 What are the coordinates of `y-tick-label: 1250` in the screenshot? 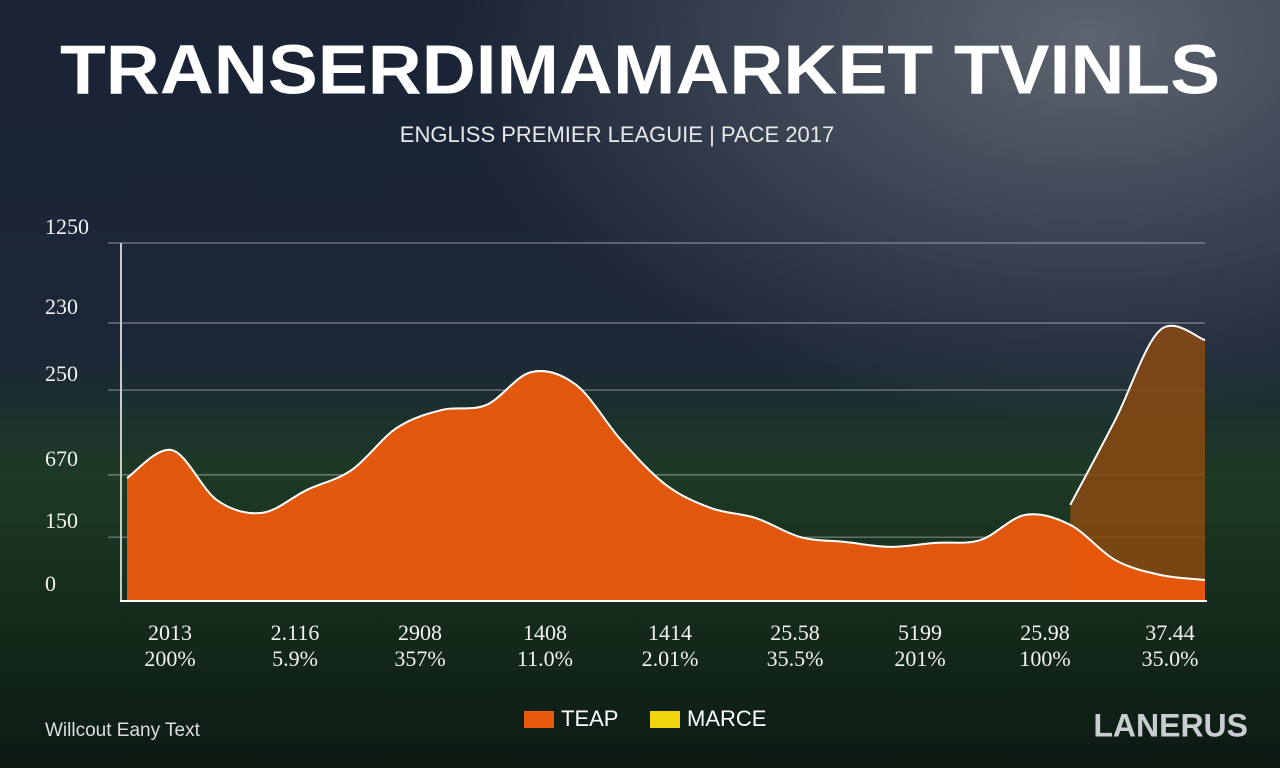 It's located at (67, 226).